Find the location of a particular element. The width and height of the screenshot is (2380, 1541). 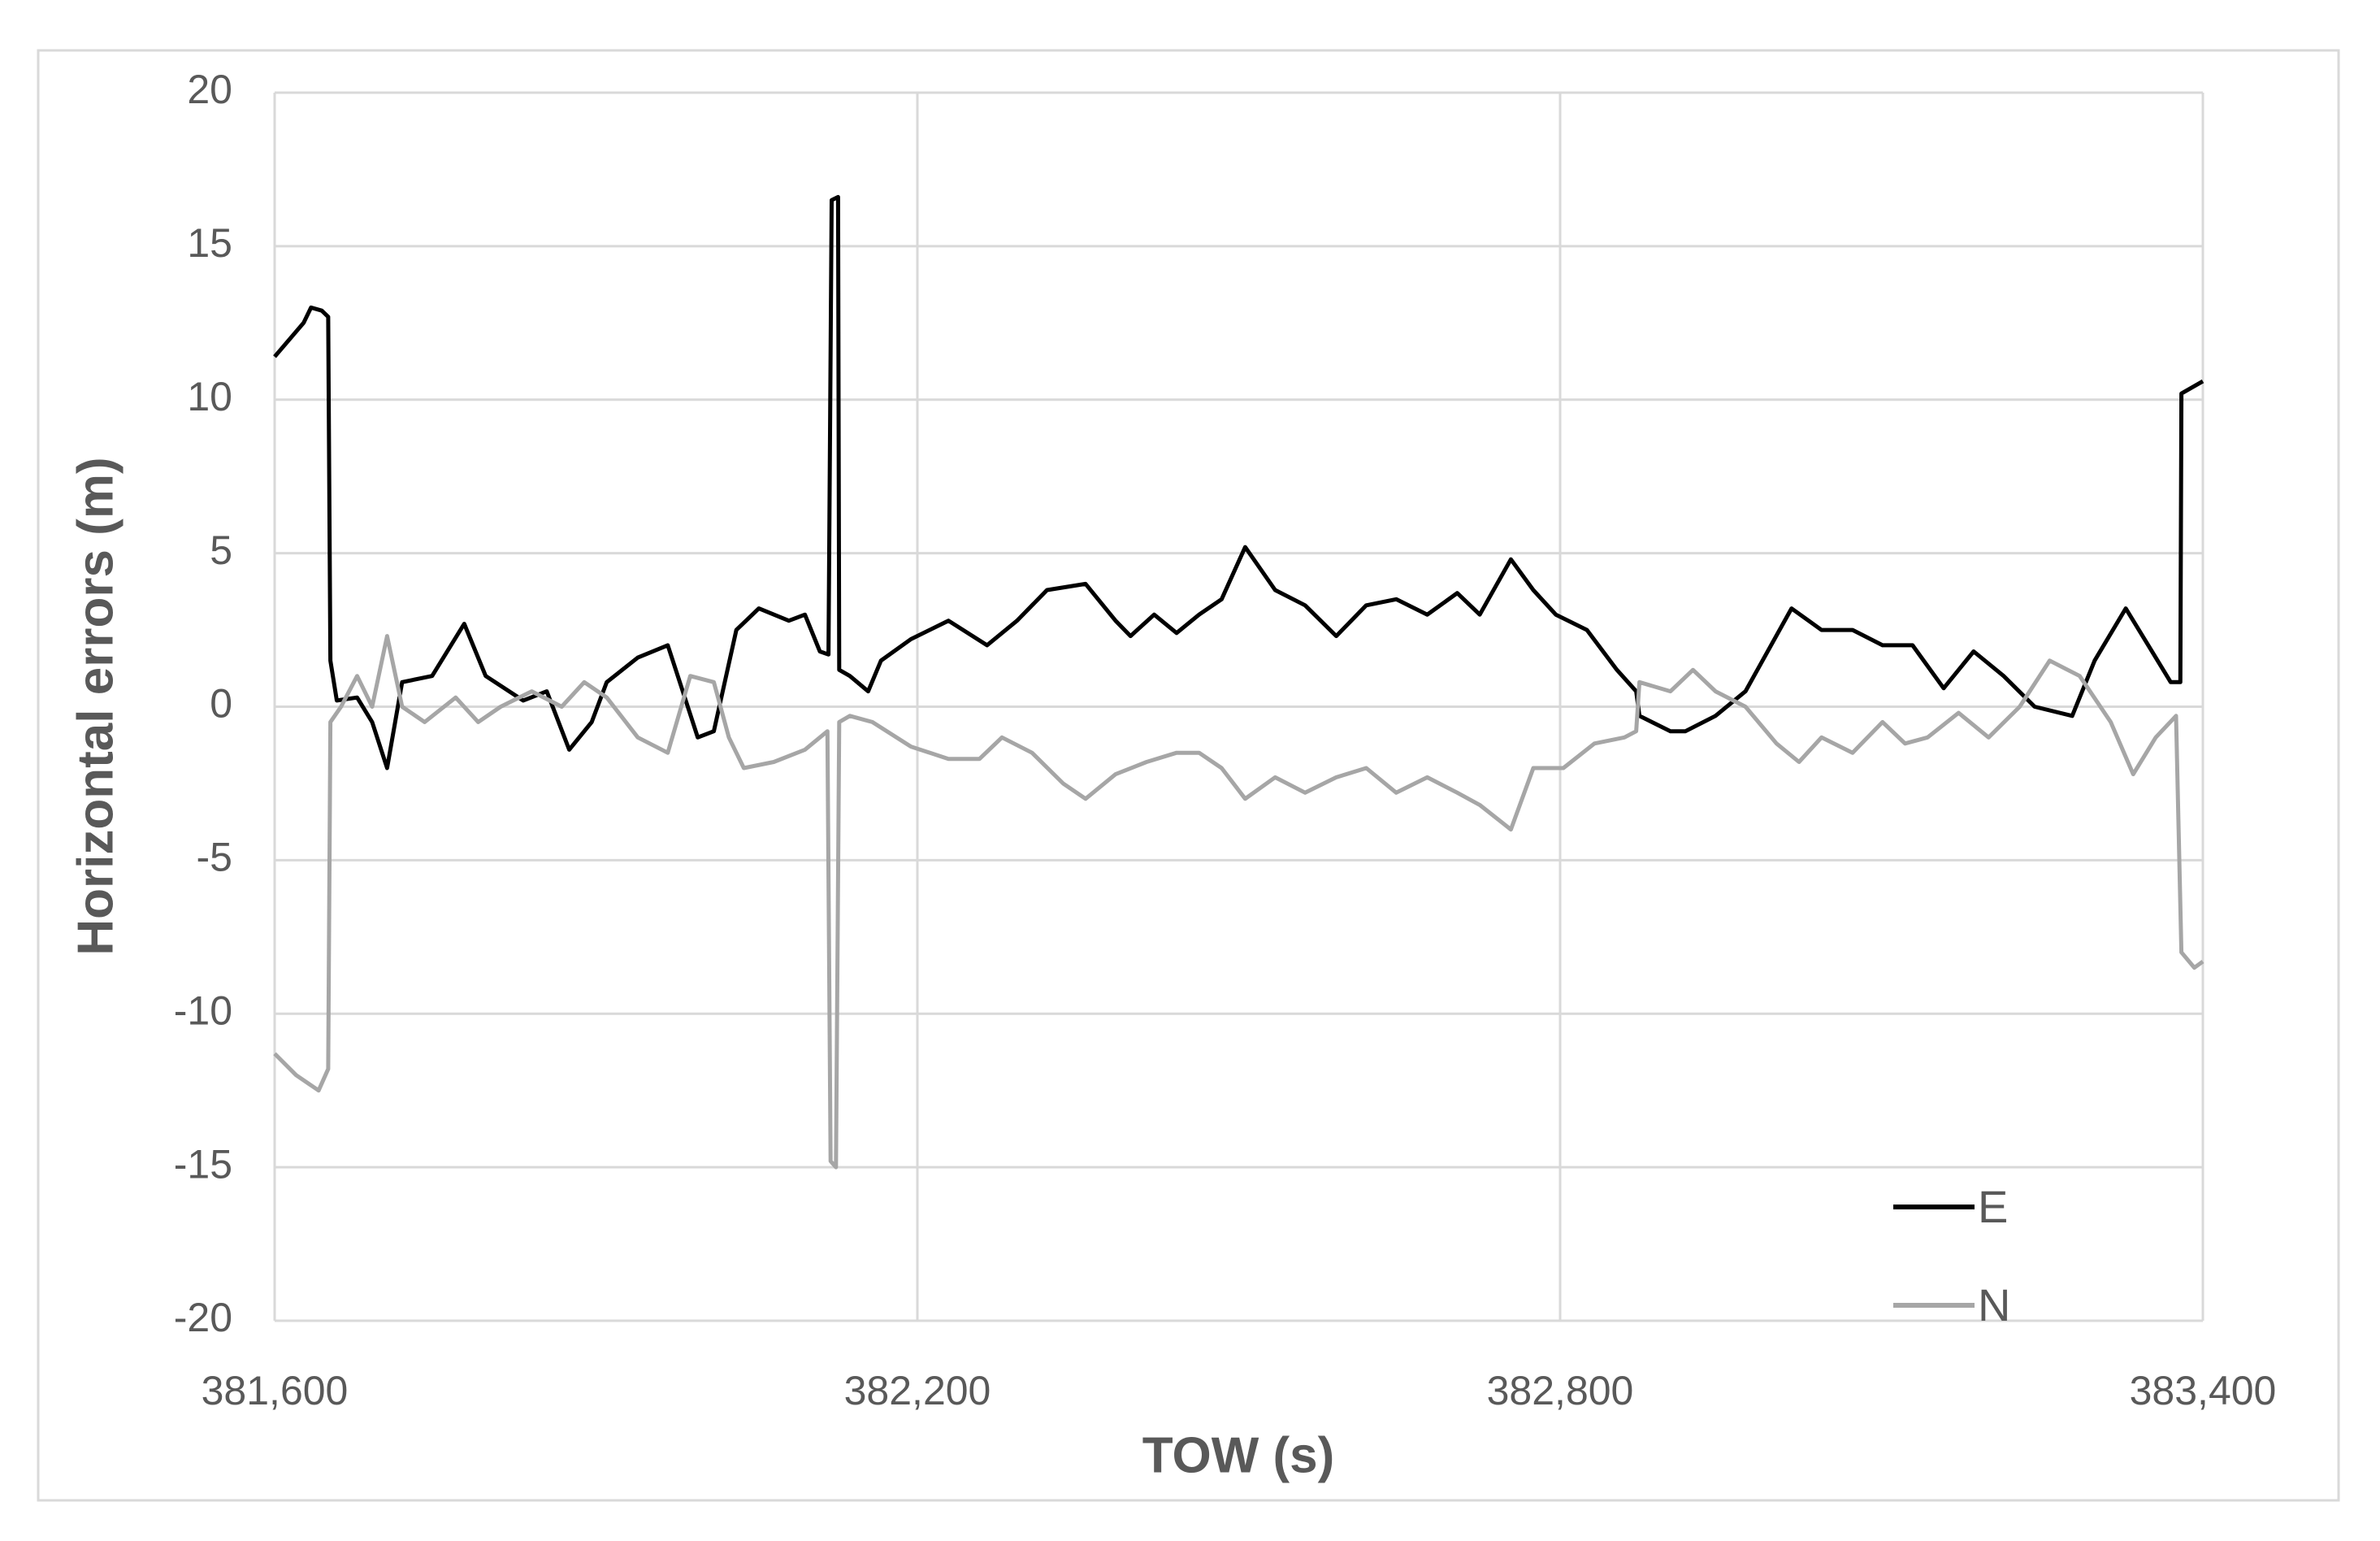

x-axis-title: TOW (s) is located at coordinates (1238, 1455).